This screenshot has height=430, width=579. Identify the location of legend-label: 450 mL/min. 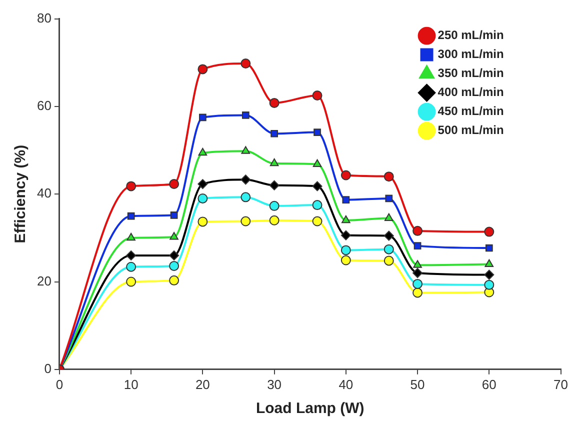
(471, 111).